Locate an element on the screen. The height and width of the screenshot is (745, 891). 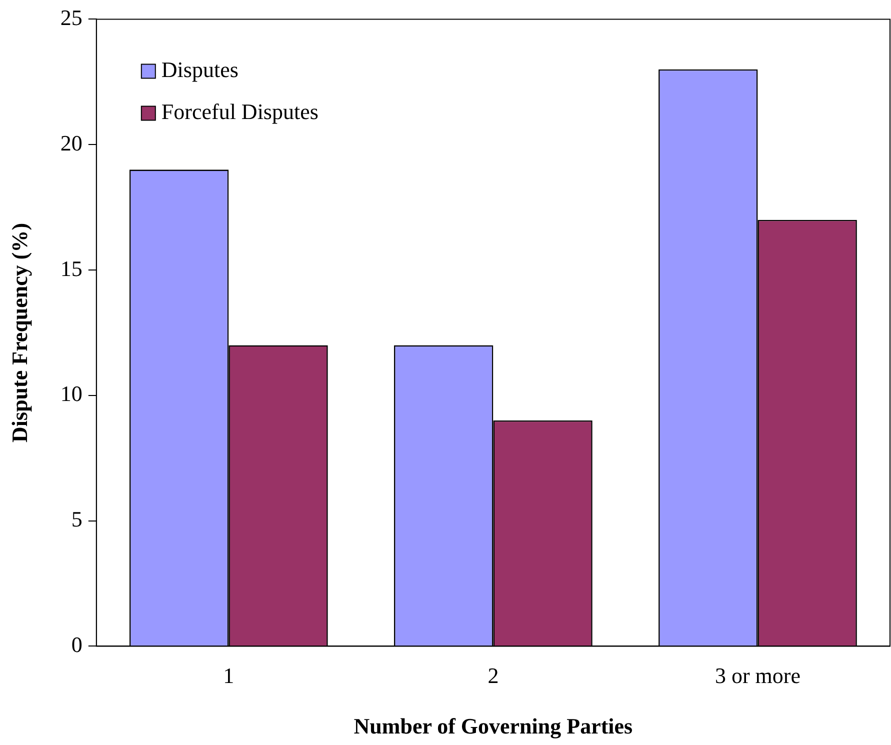
y-tick-label: 10 is located at coordinates (71, 393).